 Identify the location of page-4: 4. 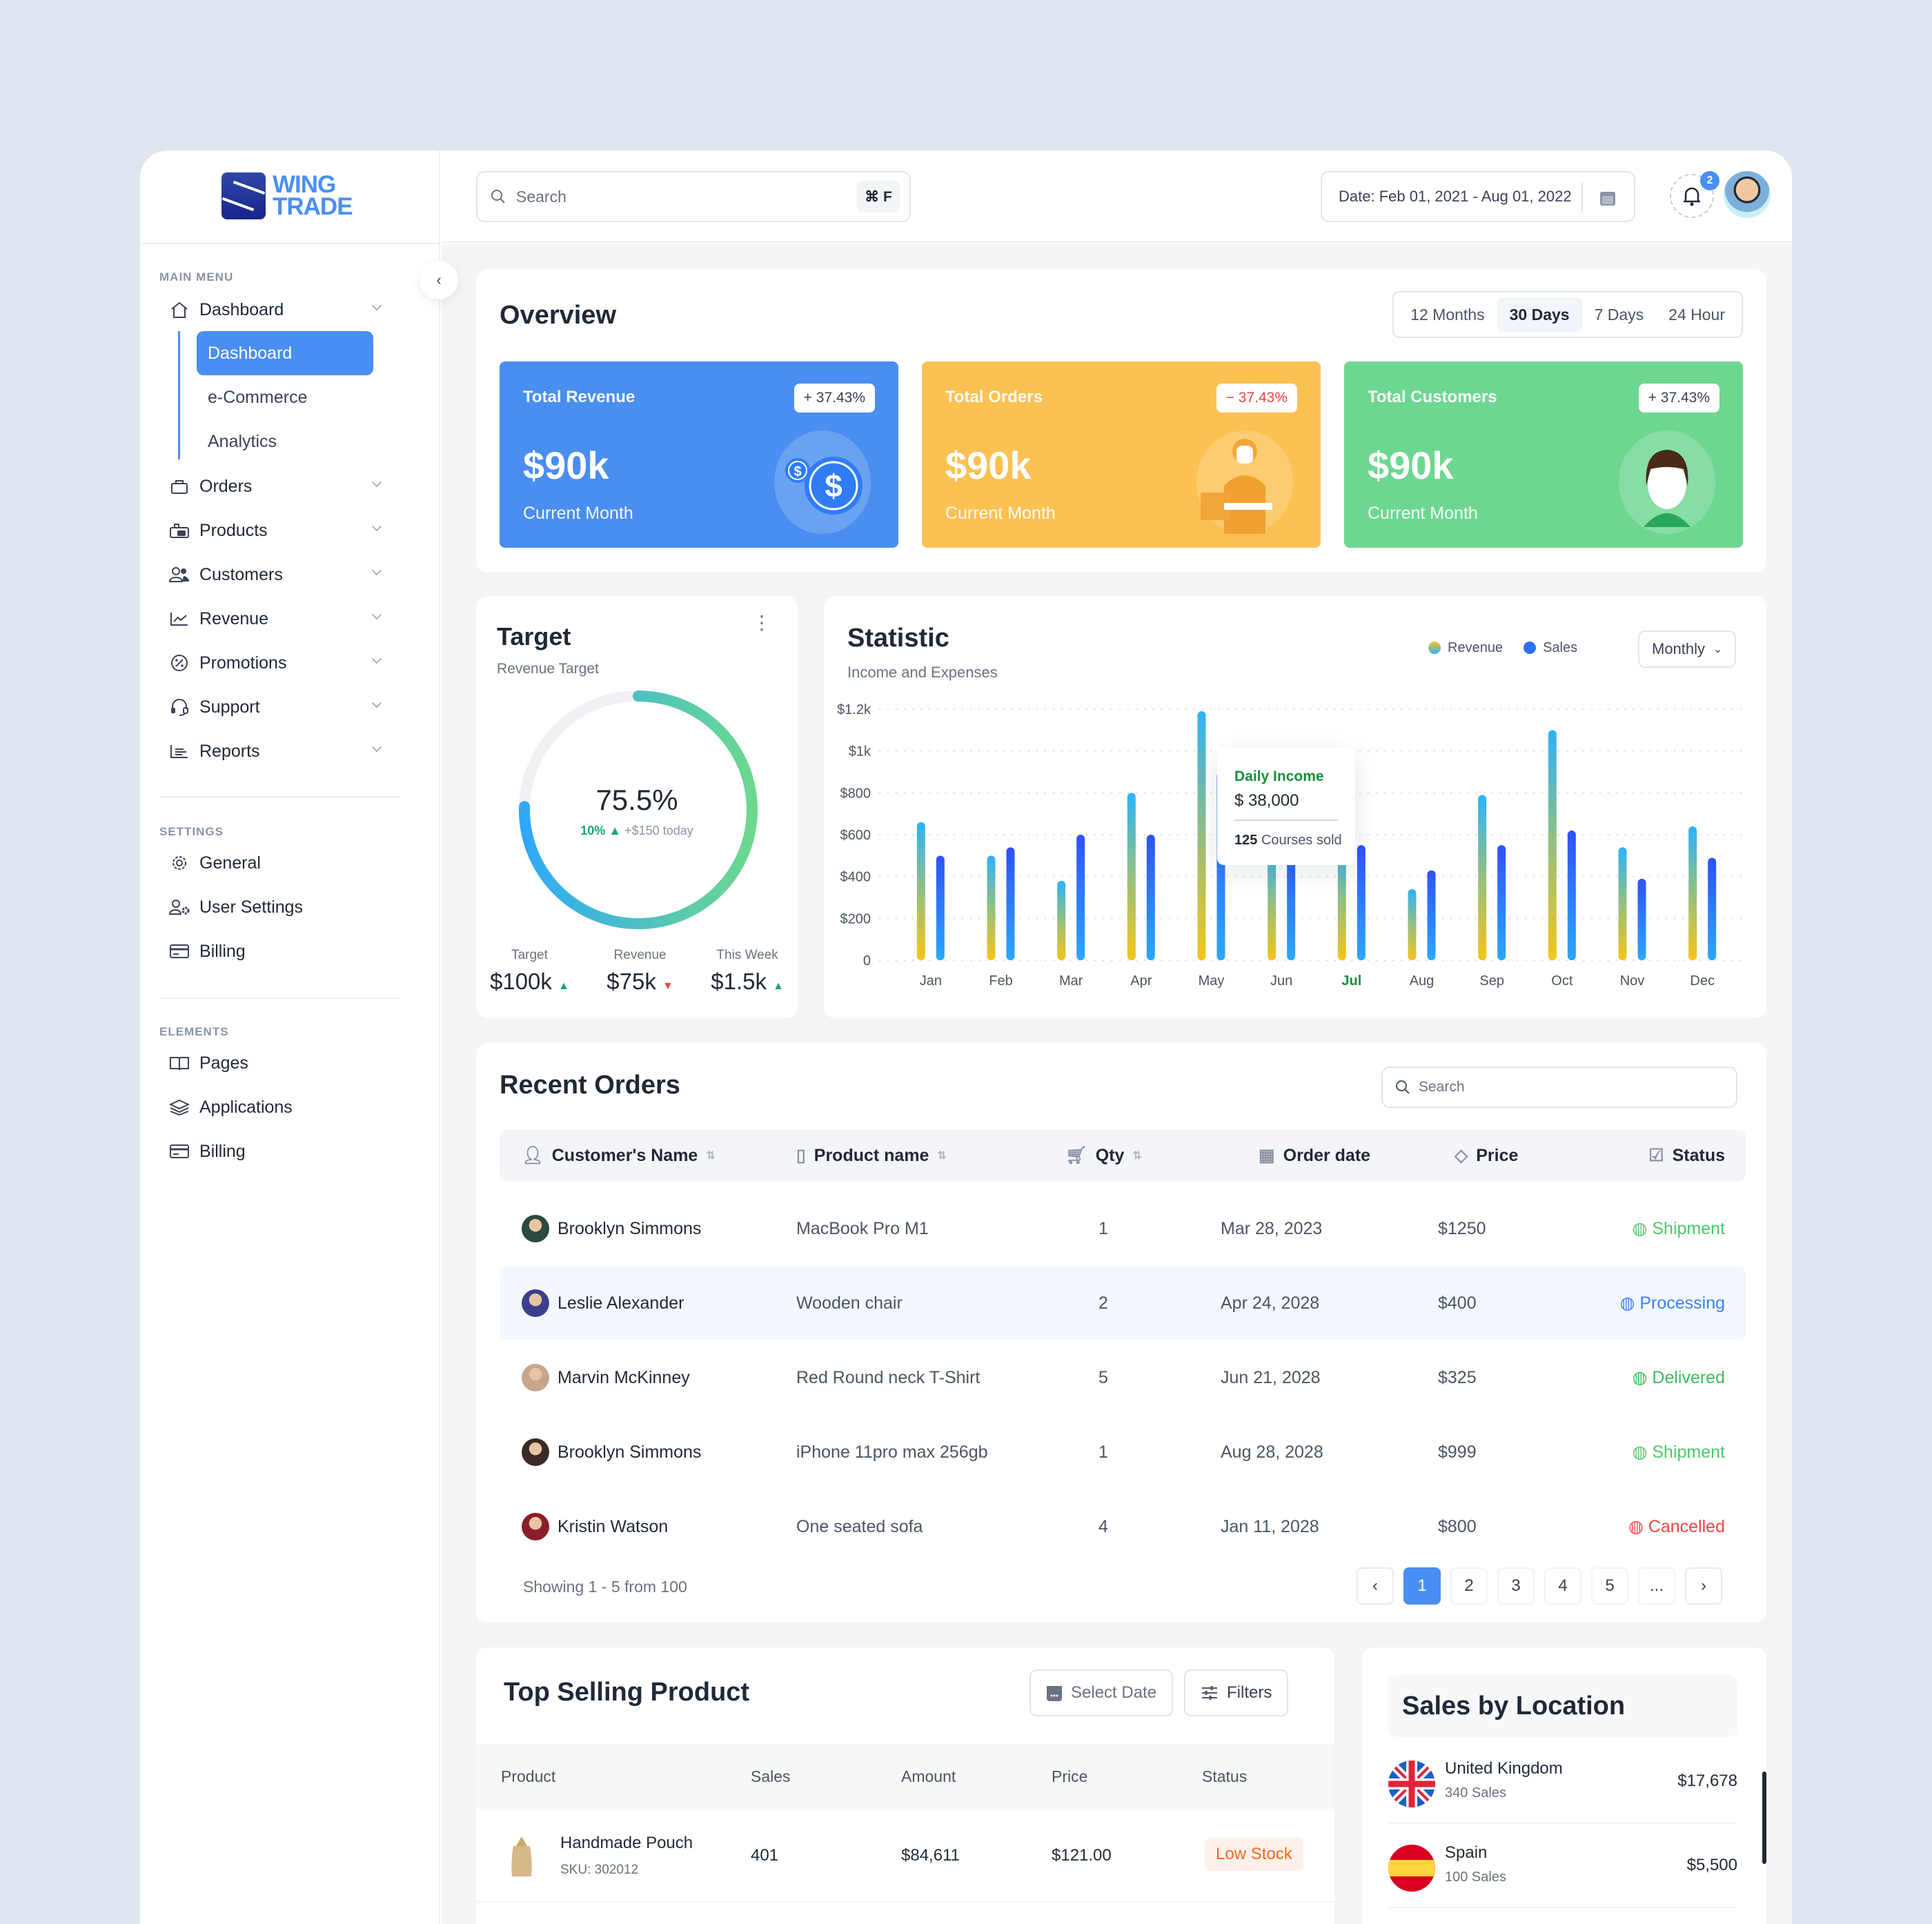
(1562, 1586).